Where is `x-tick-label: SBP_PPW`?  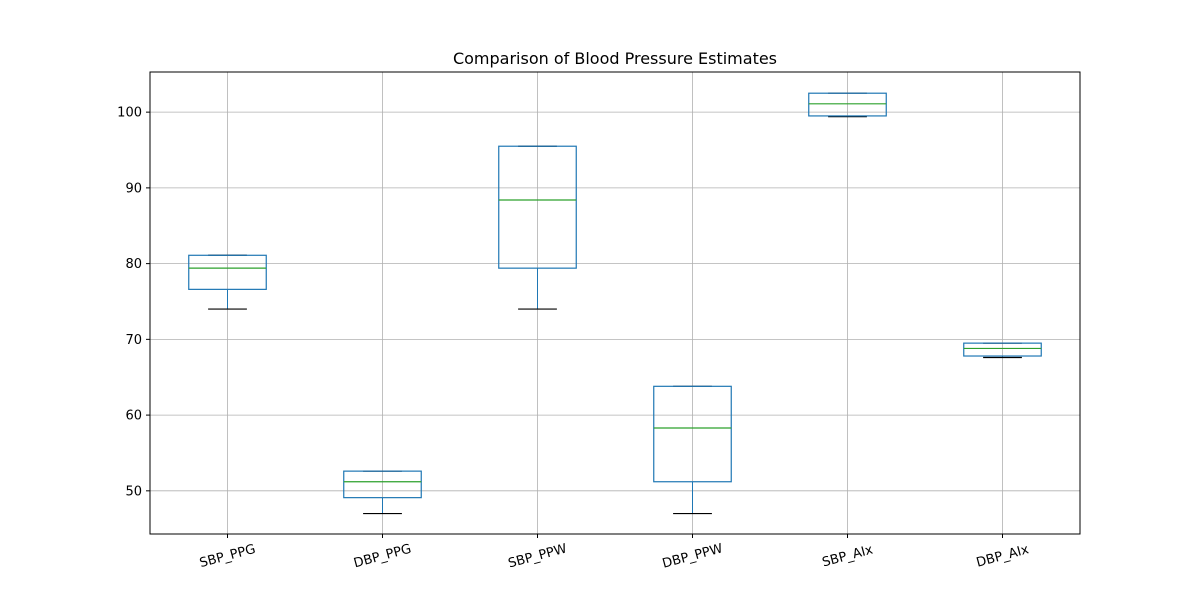
x-tick-label: SBP_PPW is located at coordinates (538, 556).